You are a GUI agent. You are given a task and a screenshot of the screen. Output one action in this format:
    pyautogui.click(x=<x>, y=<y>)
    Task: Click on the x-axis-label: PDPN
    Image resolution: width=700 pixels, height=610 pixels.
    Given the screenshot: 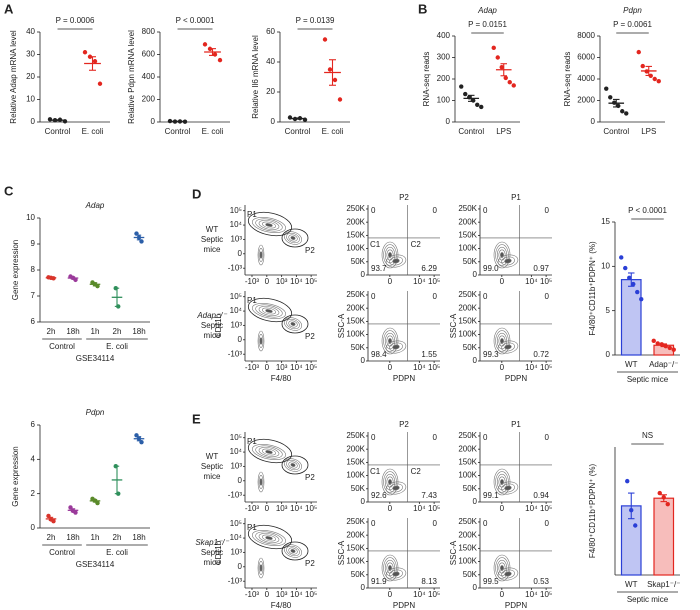 What is the action you would take?
    pyautogui.click(x=404, y=605)
    